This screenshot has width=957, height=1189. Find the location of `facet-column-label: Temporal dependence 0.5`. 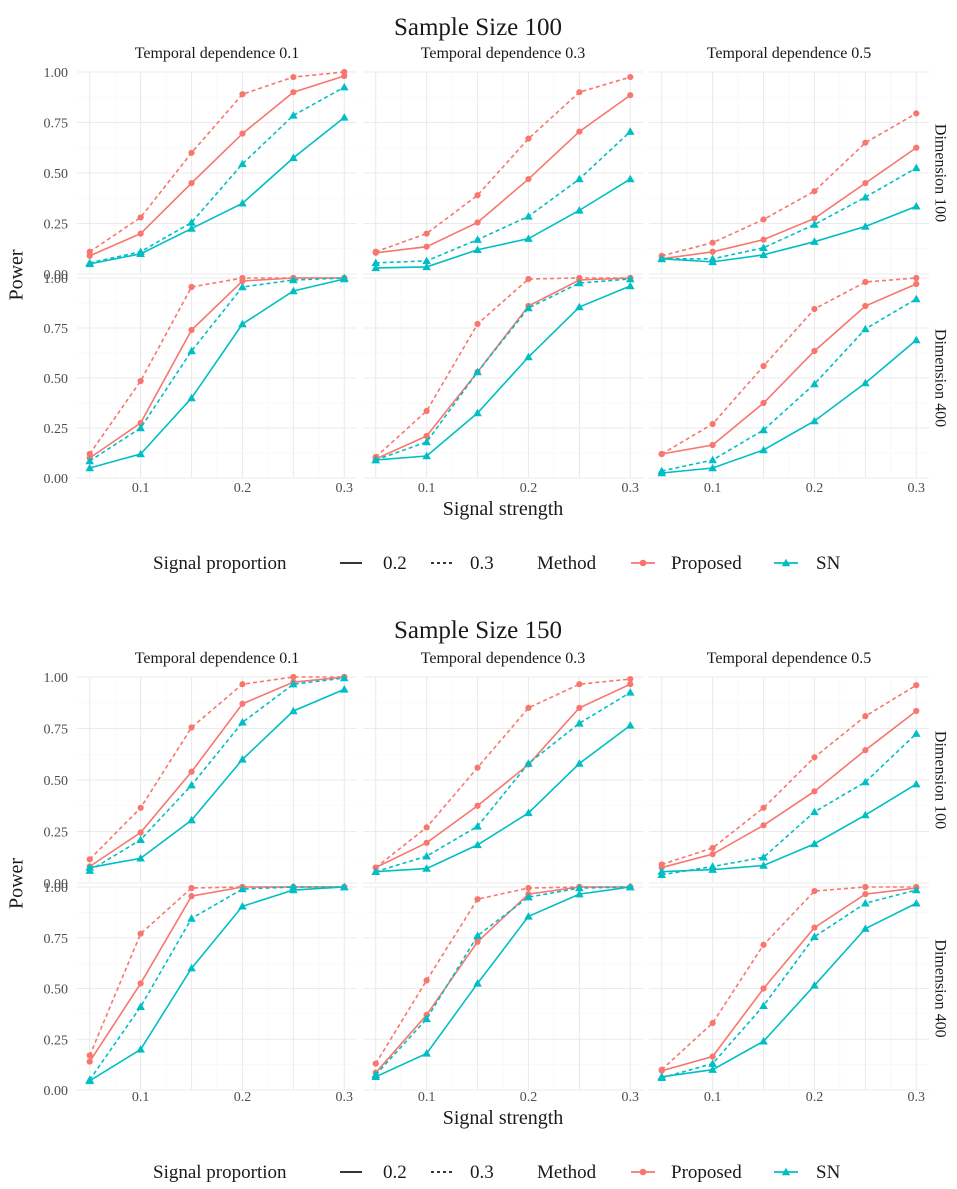

facet-column-label: Temporal dependence 0.5 is located at coordinates (789, 658).